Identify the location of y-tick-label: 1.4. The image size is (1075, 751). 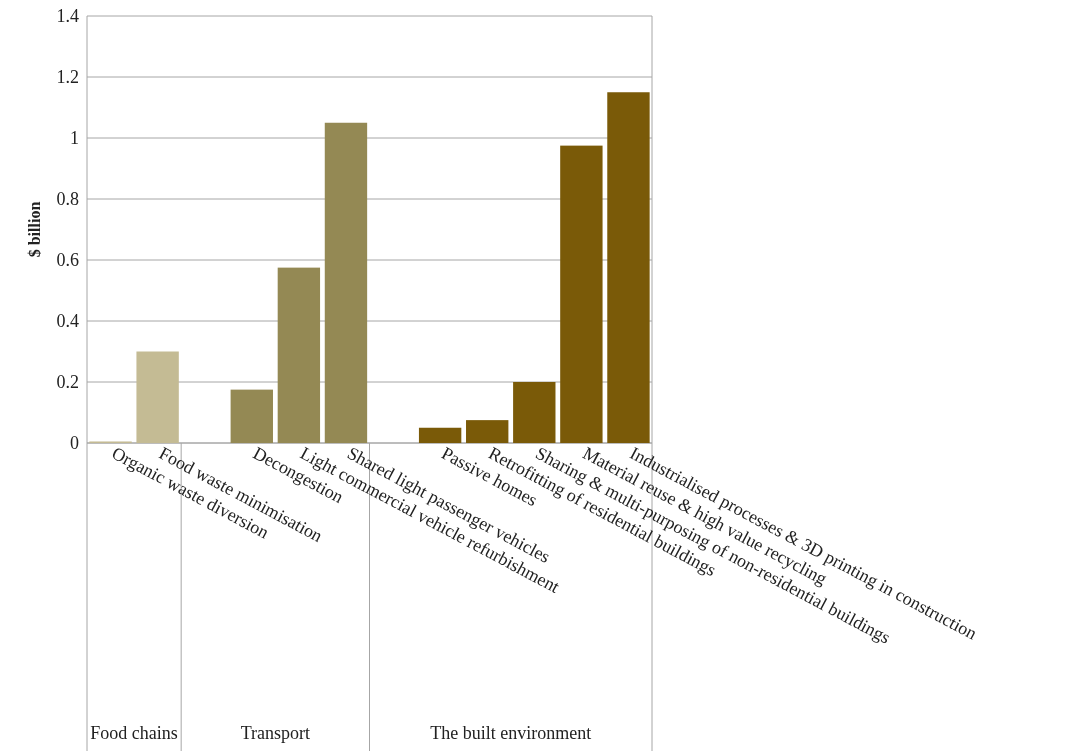
(67, 16).